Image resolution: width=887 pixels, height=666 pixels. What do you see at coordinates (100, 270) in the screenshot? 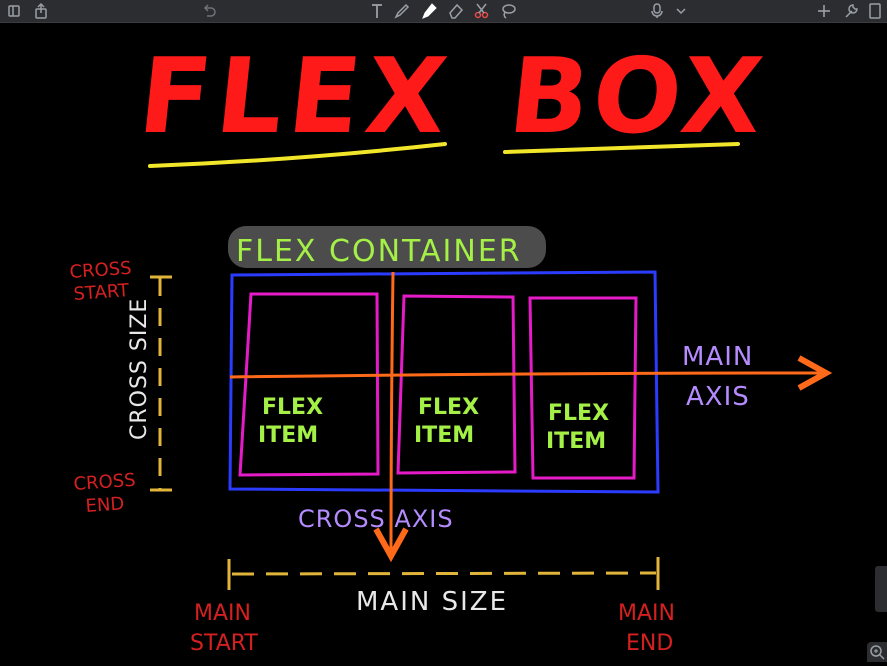
I see `cross-start-label: CROSS` at bounding box center [100, 270].